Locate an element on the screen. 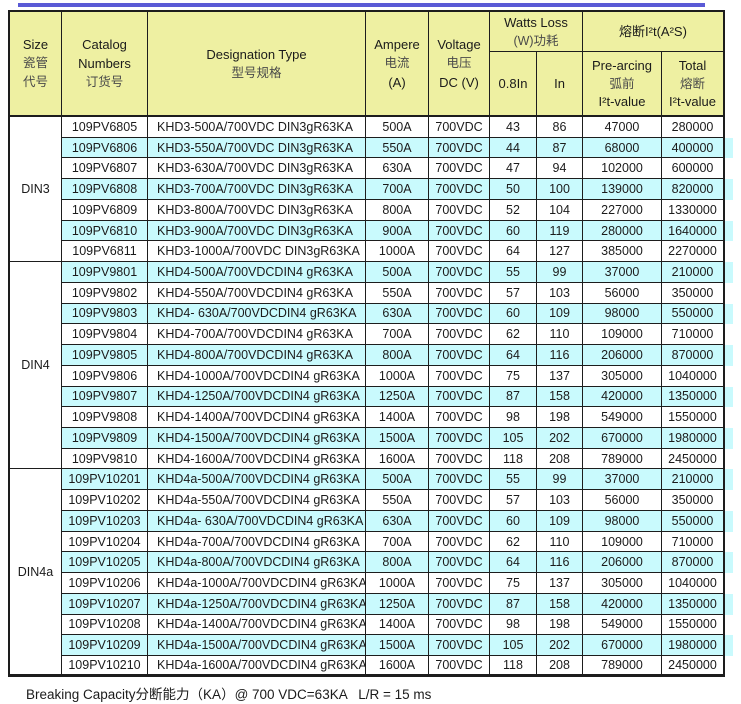 The width and height of the screenshot is (741, 704). prearcing-i2t-cell: 68000 is located at coordinates (622, 148).